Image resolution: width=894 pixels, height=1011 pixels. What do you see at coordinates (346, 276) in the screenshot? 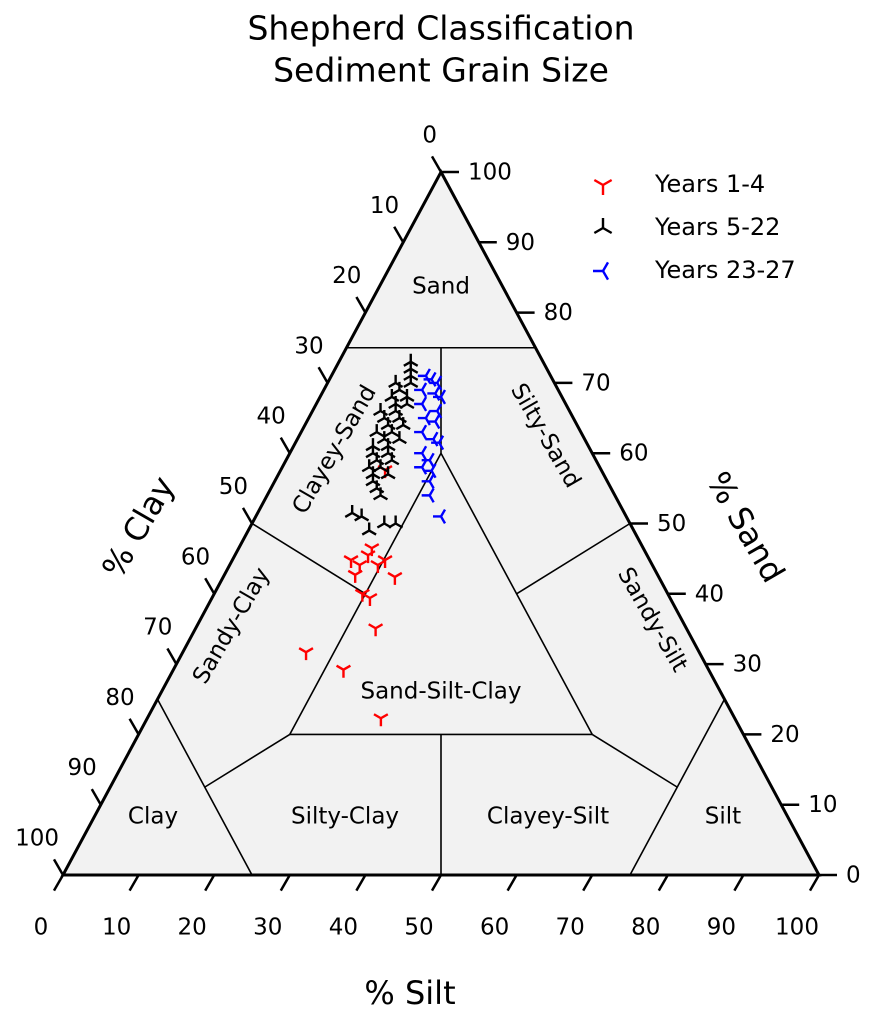
I see `clay-tick-label: 20` at bounding box center [346, 276].